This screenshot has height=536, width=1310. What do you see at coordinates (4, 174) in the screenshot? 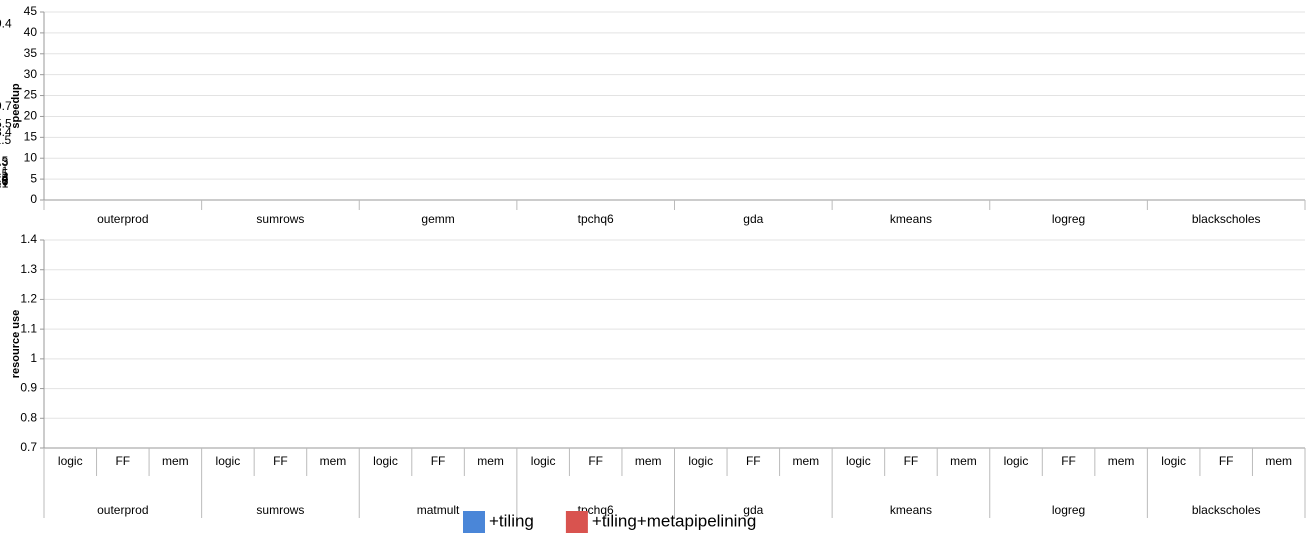
I see `data-label: 3.5` at bounding box center [4, 174].